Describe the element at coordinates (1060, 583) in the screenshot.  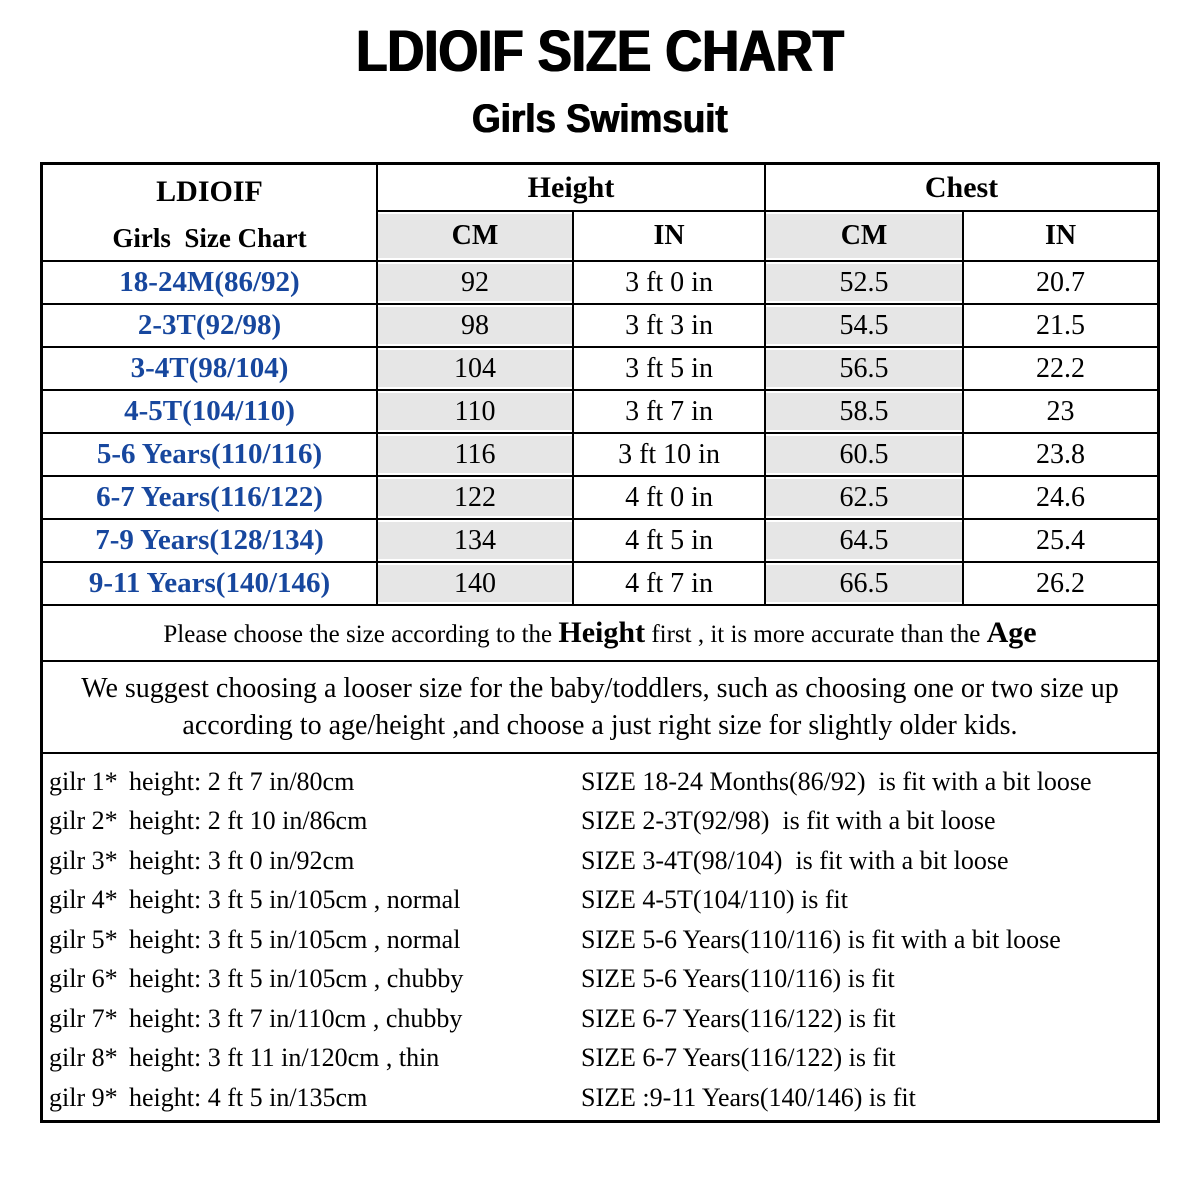
I see `chest-in-cell: 26.2` at that location.